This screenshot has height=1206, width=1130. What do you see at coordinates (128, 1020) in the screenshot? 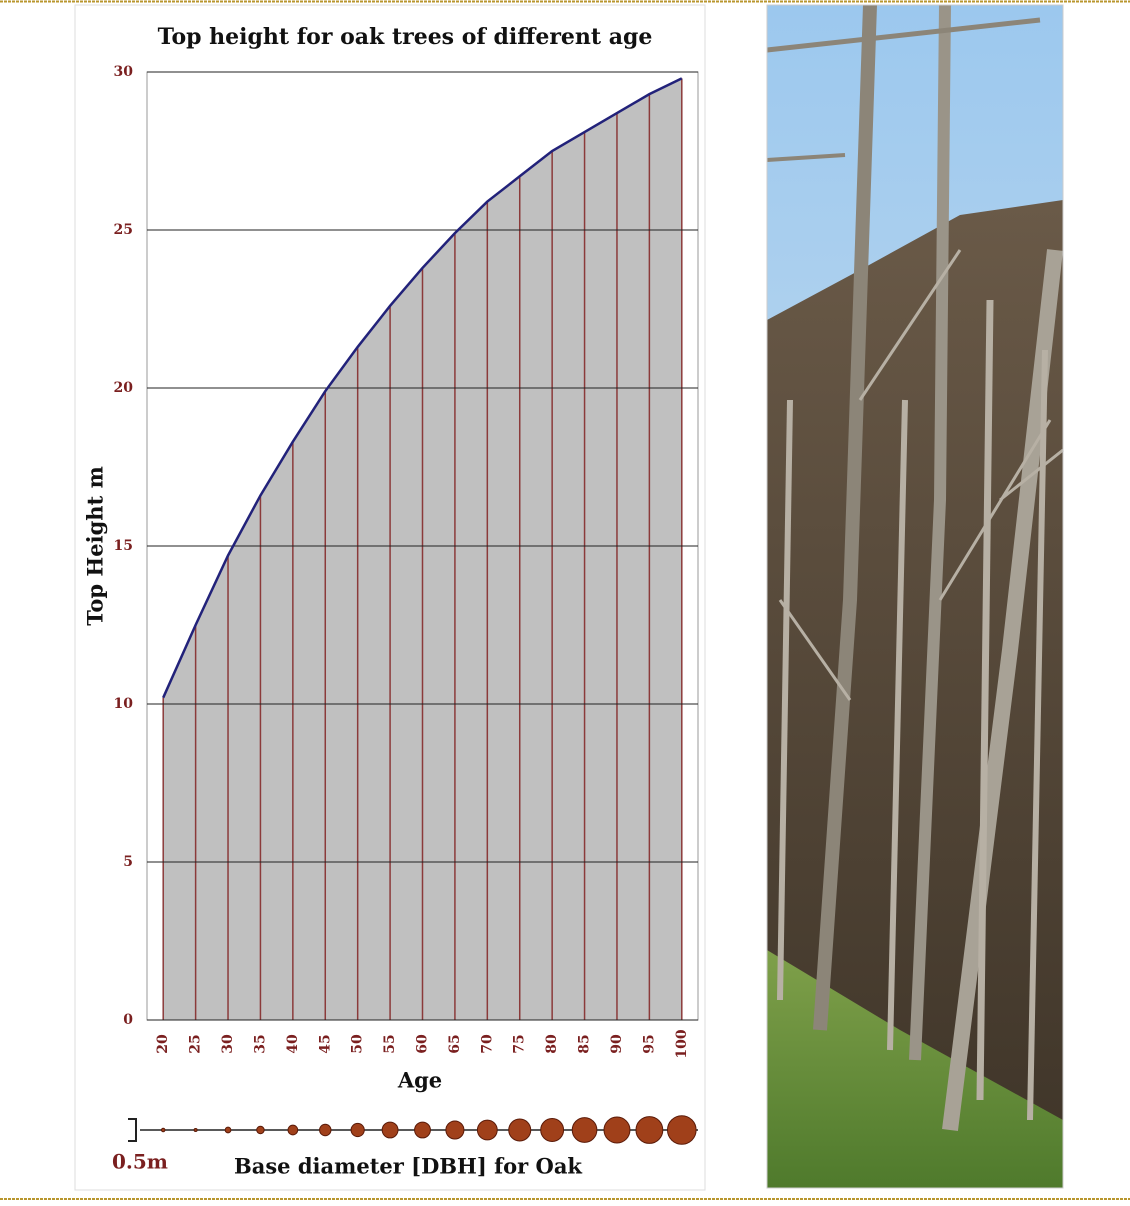
I see `y-tick-label: 0` at bounding box center [128, 1020].